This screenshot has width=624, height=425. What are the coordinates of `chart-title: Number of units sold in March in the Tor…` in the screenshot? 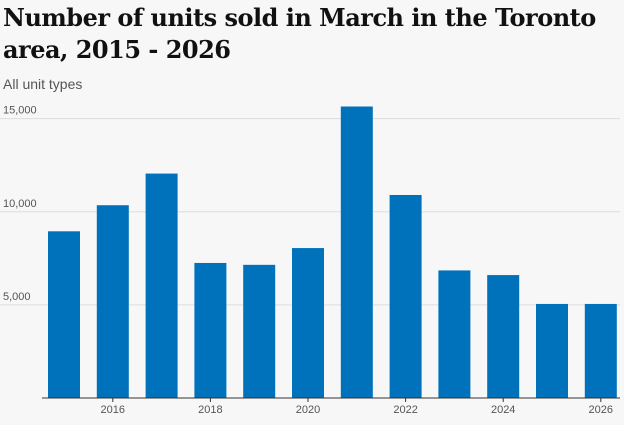 It's located at (299, 33).